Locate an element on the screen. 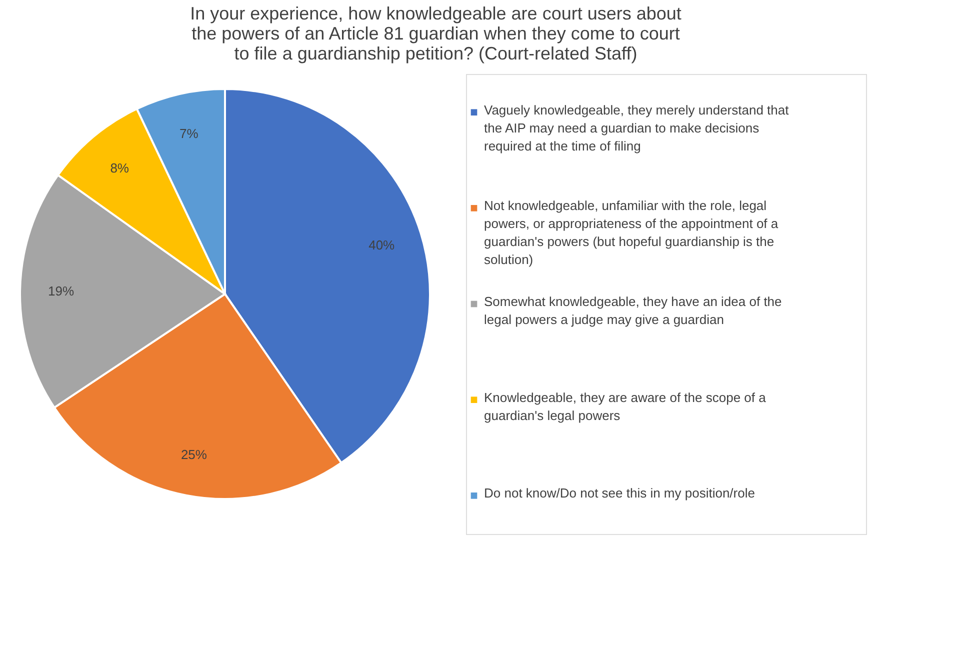 The height and width of the screenshot is (650, 956). legend-label: Somewhat knowledgeable, they have an idea of the legal powers a judge may give a guardian is located at coordinates (633, 310).